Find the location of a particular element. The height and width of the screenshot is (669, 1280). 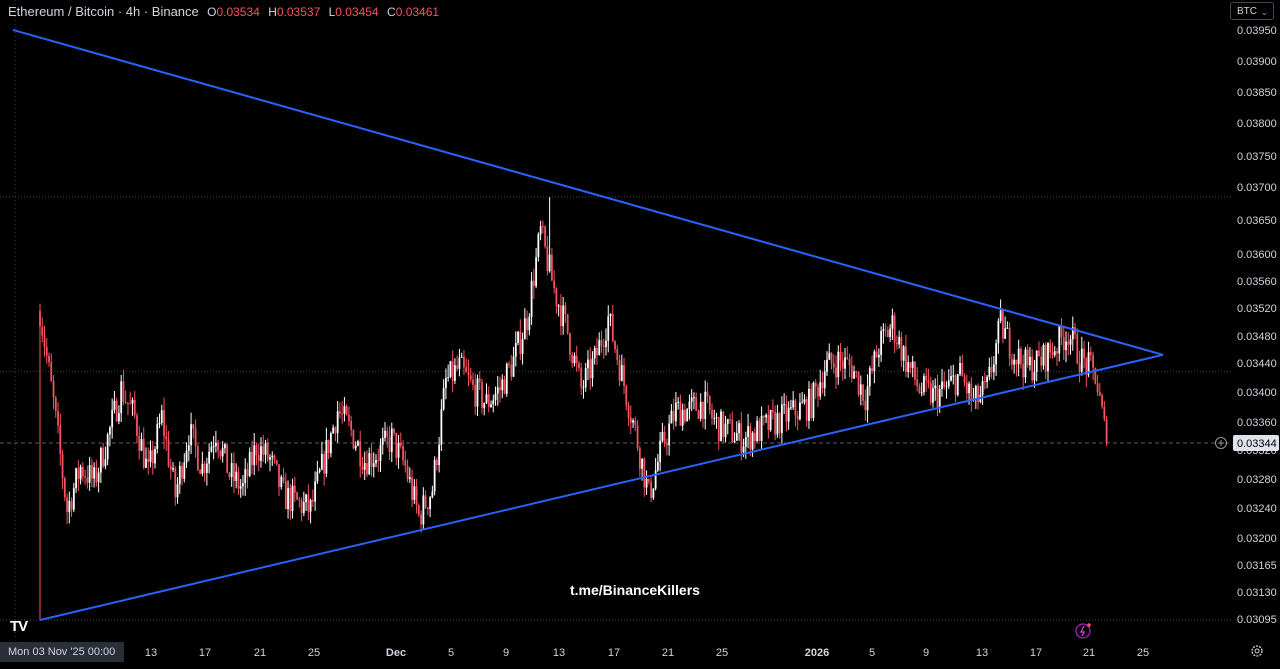

time-tick-label: 25 is located at coordinates (1143, 653).